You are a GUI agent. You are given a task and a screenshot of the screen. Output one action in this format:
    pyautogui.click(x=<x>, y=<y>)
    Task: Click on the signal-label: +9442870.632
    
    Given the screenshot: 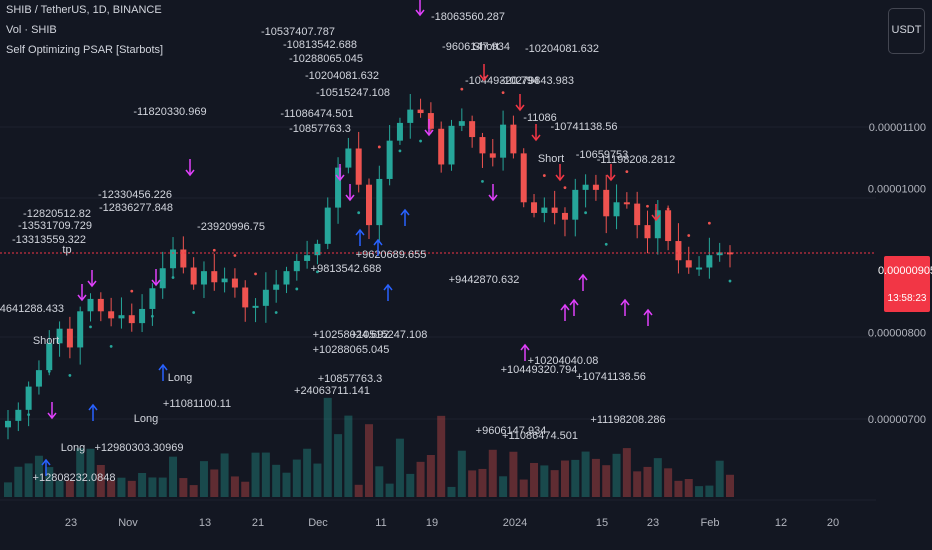 What is the action you would take?
    pyautogui.click(x=484, y=280)
    